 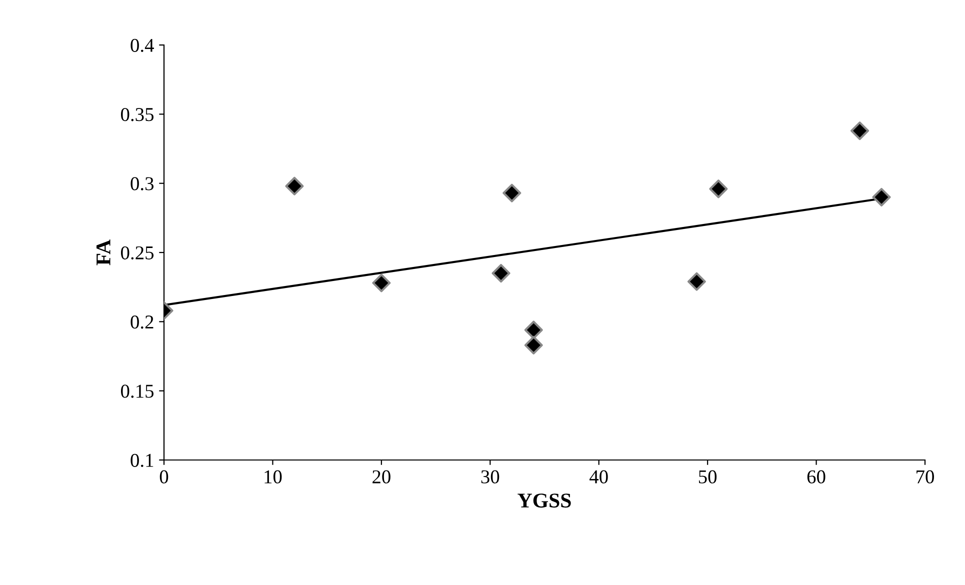 I want to click on y-tick-label: 0.2, so click(x=142, y=322).